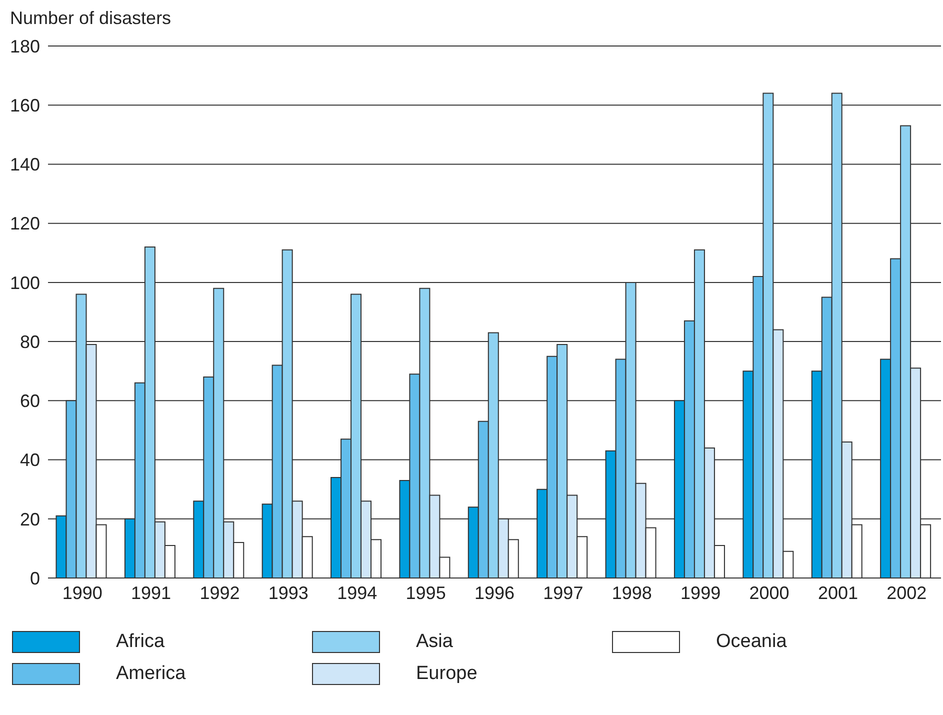 The width and height of the screenshot is (943, 715). Describe the element at coordinates (25, 224) in the screenshot. I see `y-tick-label: 120` at that location.